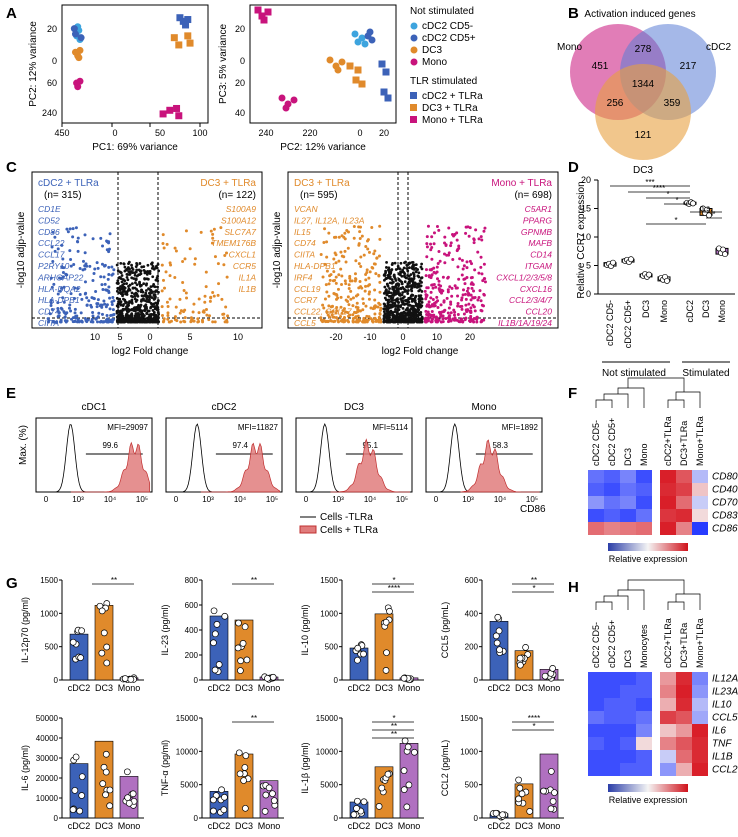  What do you see at coordinates (706, 208) in the screenshot?
I see `sig-label: n.s.` at bounding box center [706, 208].